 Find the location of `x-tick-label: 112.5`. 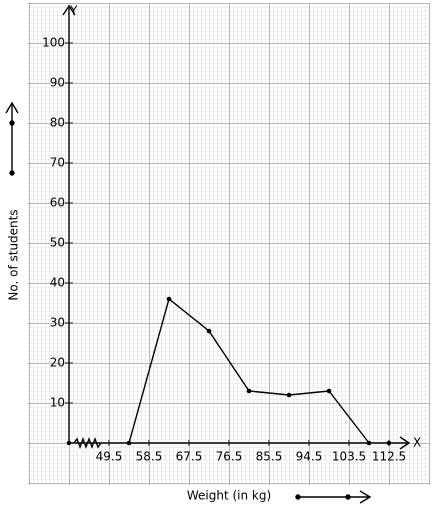

x-tick-label: 112.5 is located at coordinates (389, 457).